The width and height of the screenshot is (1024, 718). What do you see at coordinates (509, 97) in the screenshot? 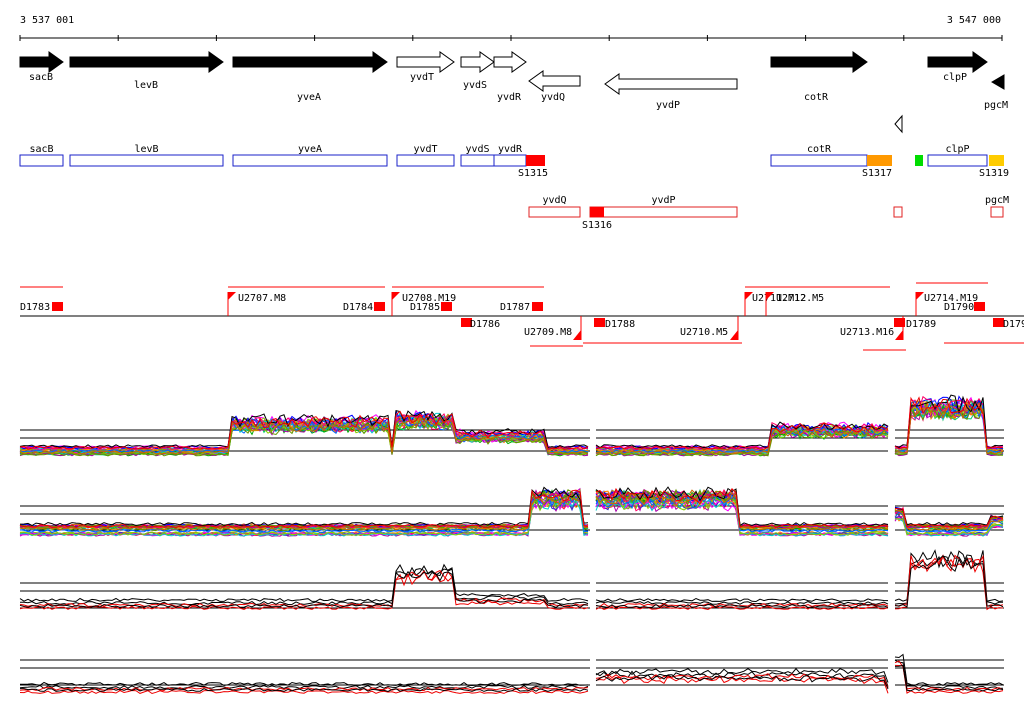
I see `gene-label-yvdR: yvdR` at bounding box center [509, 97].